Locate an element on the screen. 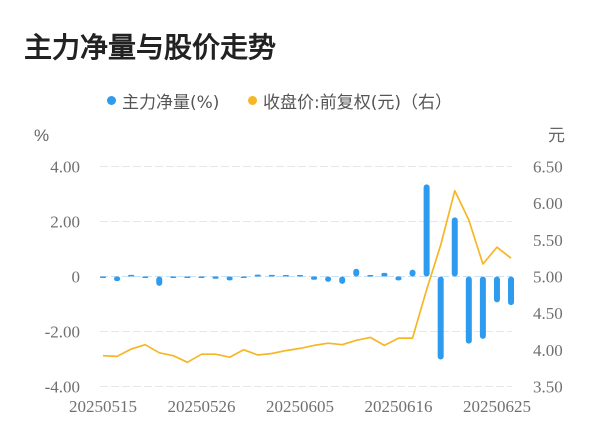  right-tick-label: 5.50 is located at coordinates (548, 240).